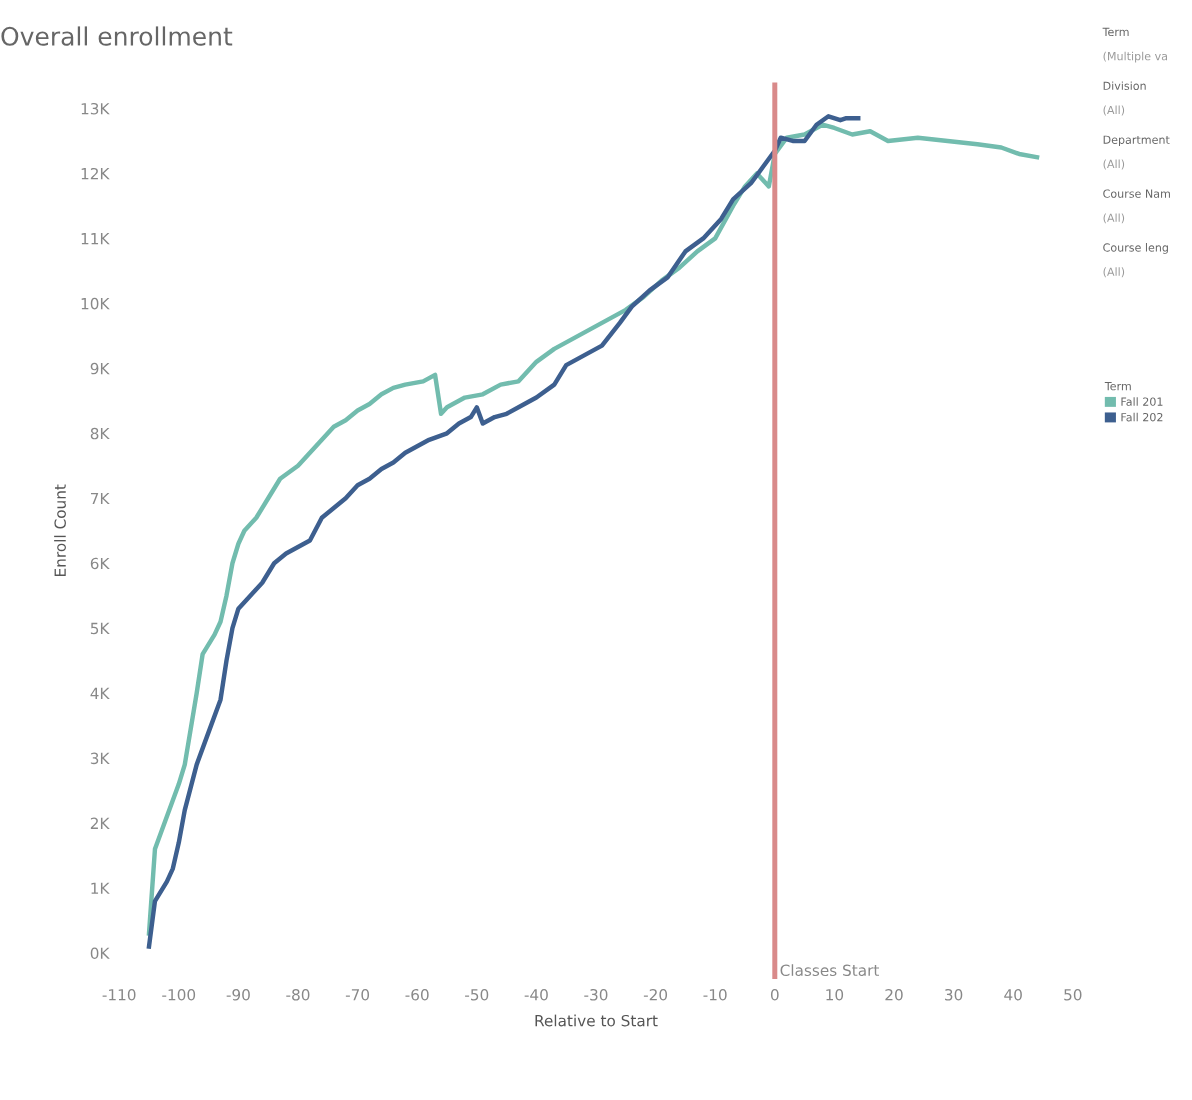 The height and width of the screenshot is (1100, 1192). I want to click on chart-title: Overall enrollment, so click(117, 36).